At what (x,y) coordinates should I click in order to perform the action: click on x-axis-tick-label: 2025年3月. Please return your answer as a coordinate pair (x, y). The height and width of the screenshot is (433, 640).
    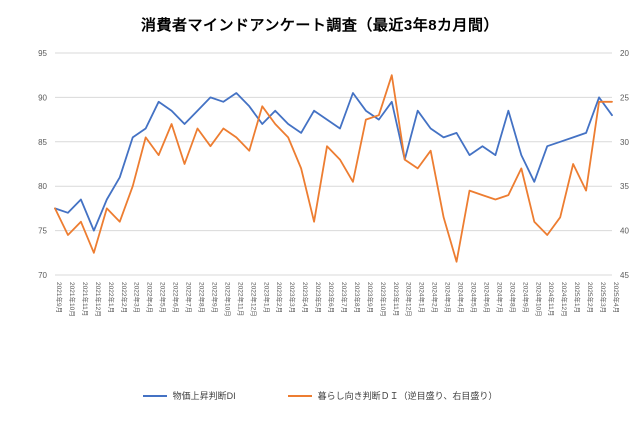
    Looking at the image, I should click on (603, 297).